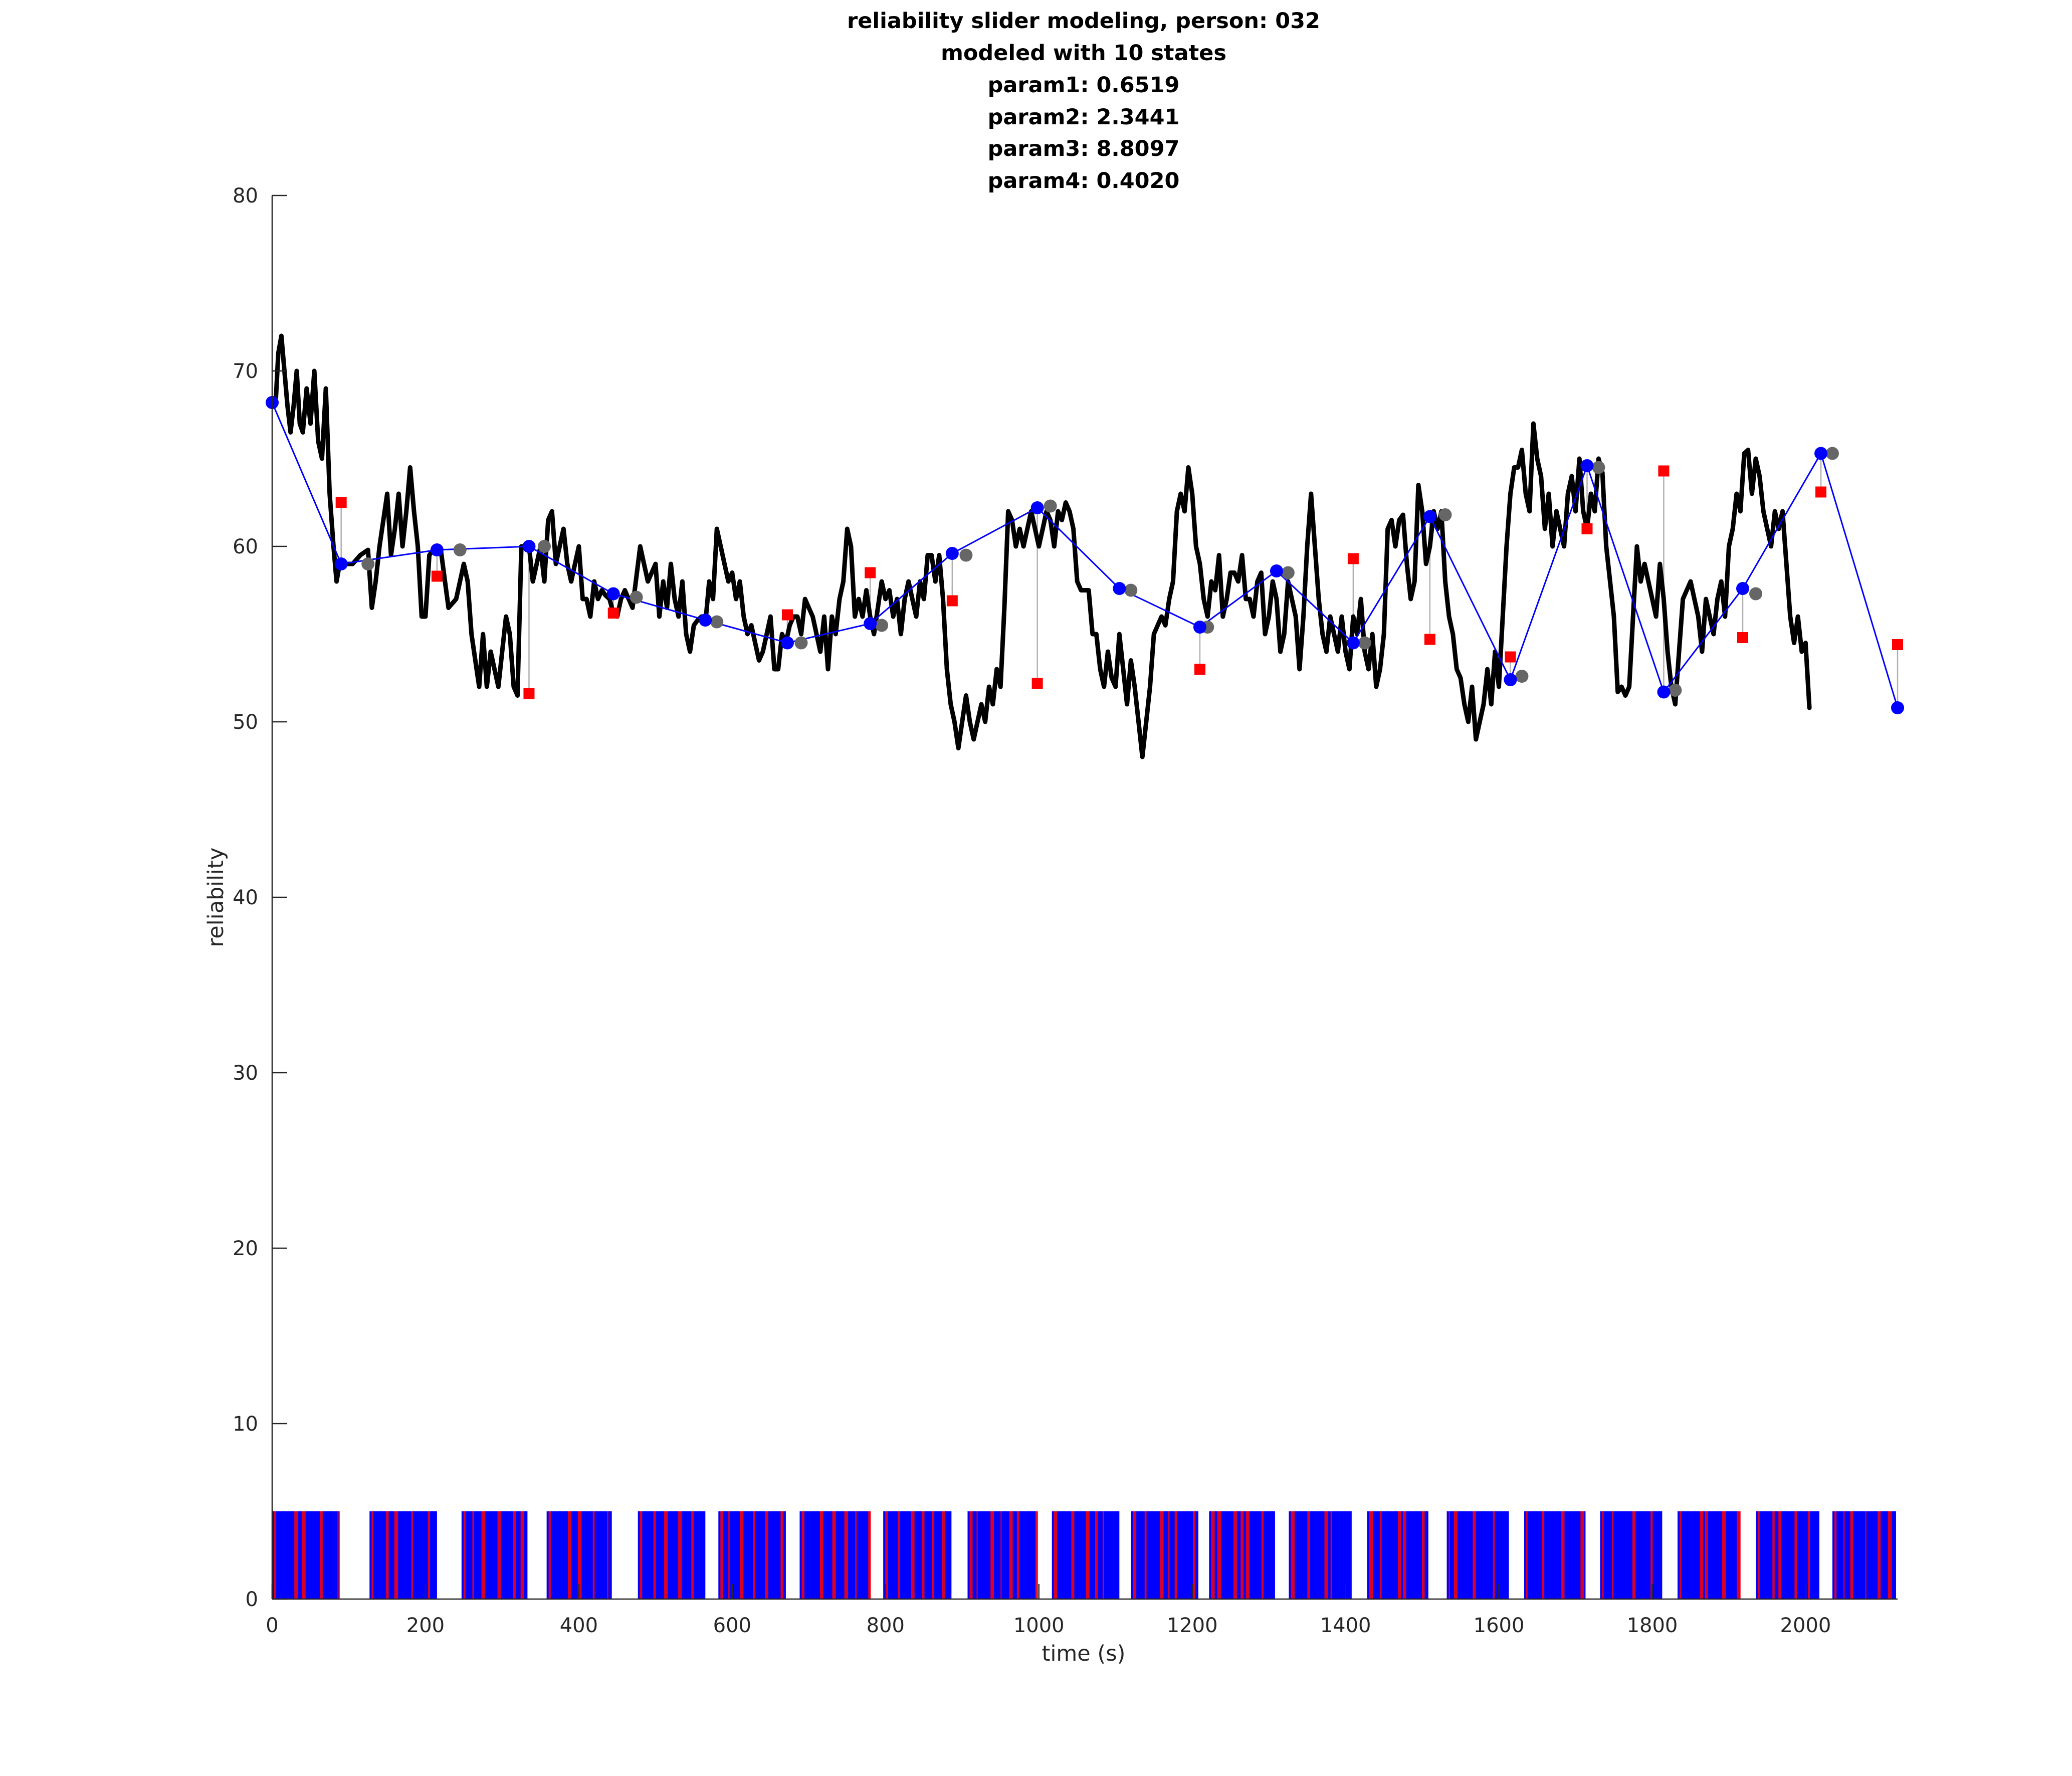  Describe the element at coordinates (1084, 180) in the screenshot. I see `title-line-6: param4: 0.4020` at that location.